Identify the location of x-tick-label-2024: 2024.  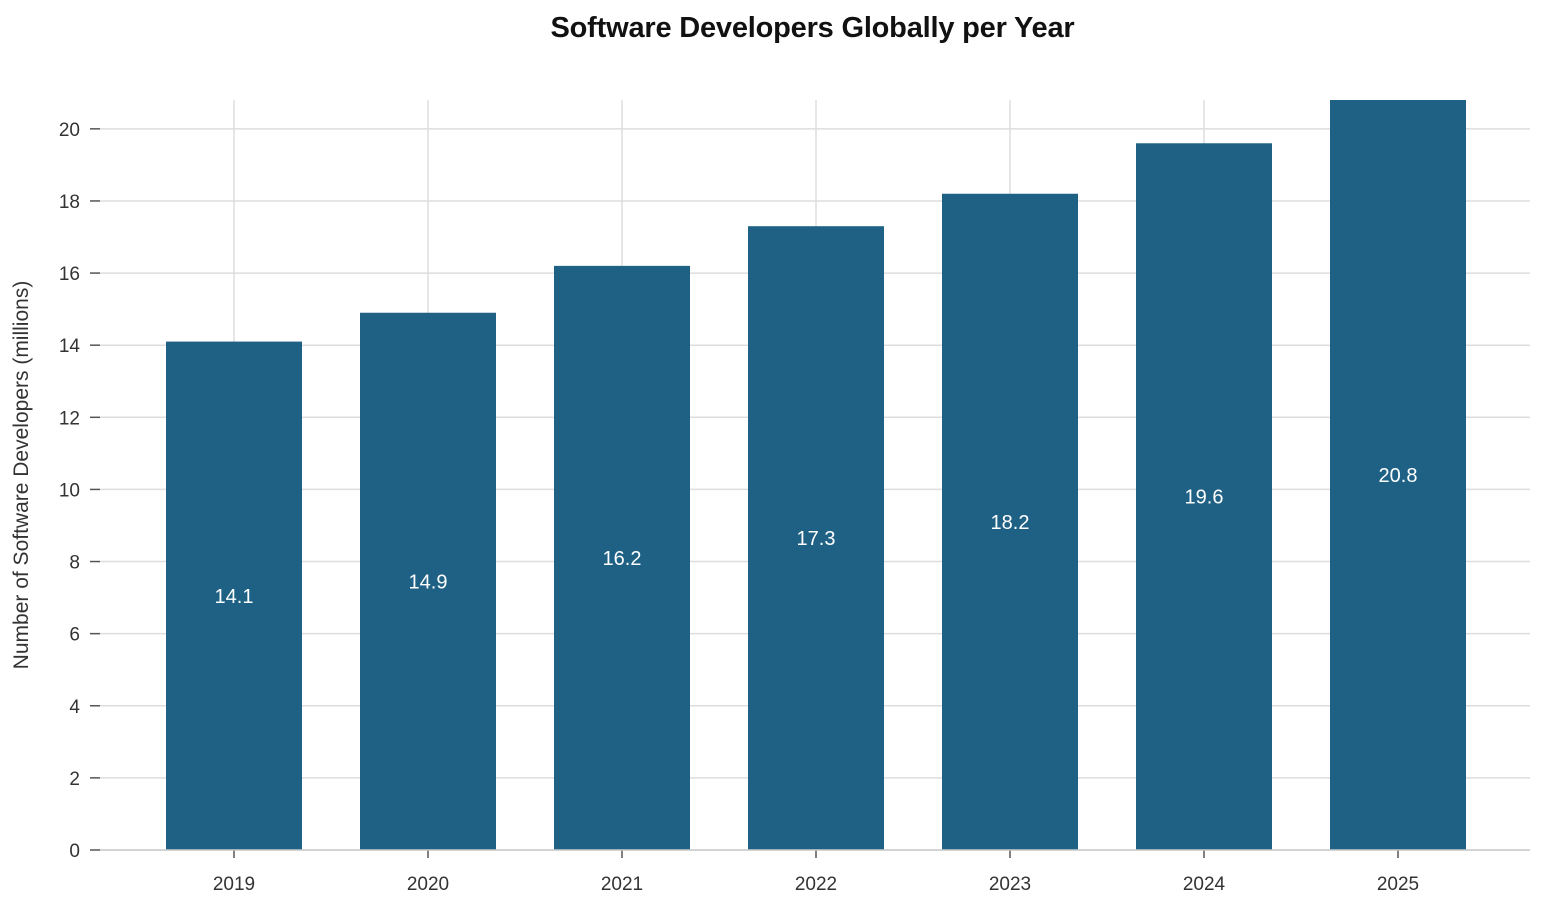
(1204, 884).